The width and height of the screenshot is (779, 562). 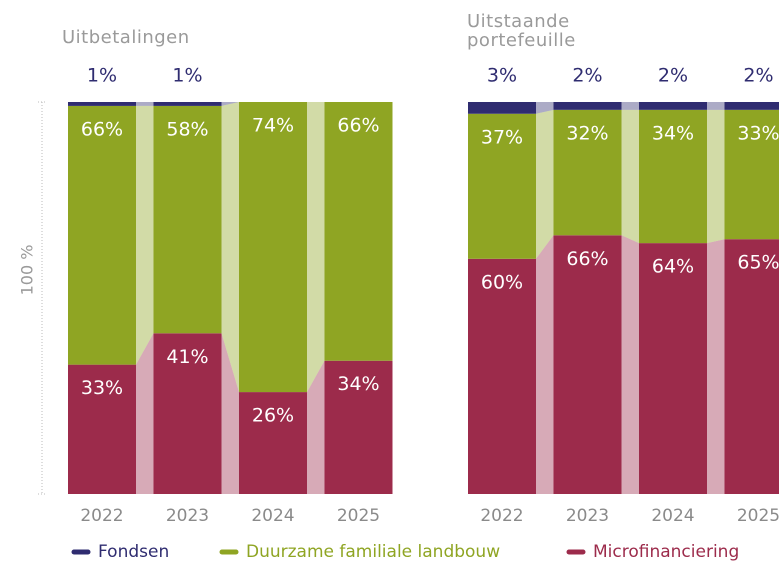 I want to click on value-label: 3%, so click(x=502, y=76).